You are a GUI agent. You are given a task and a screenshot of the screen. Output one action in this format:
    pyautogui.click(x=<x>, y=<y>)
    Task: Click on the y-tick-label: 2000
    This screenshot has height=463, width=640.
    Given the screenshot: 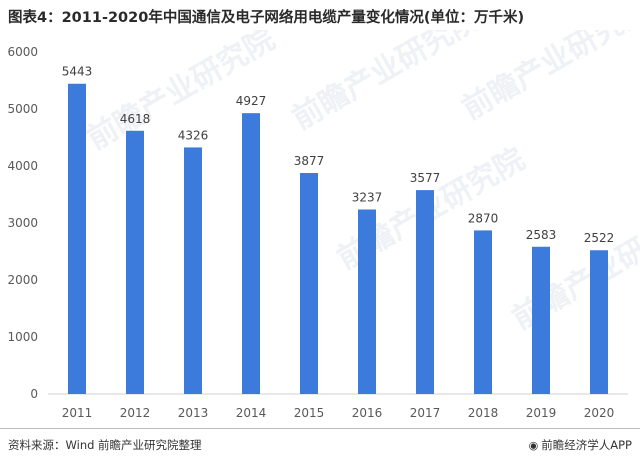 What is the action you would take?
    pyautogui.click(x=22, y=280)
    